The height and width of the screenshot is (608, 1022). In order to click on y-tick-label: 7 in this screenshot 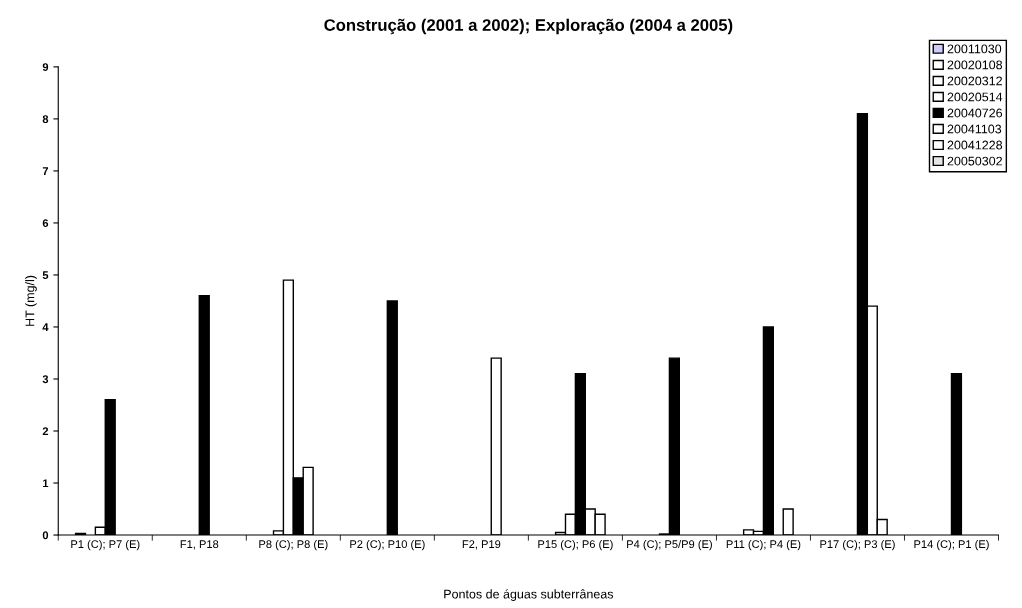, I will do `click(45, 171)`.